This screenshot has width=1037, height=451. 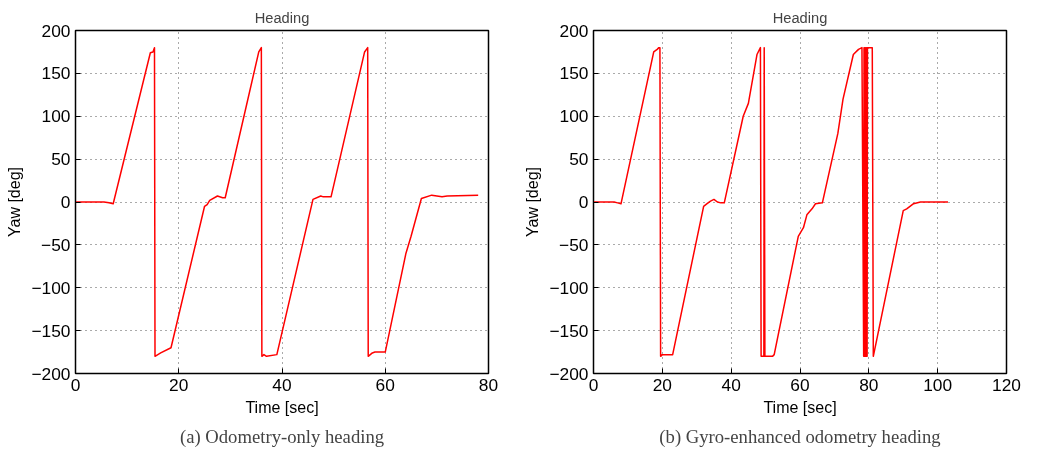 I want to click on text: (b) Gyro-enhanced odometry heading, so click(x=800, y=436).